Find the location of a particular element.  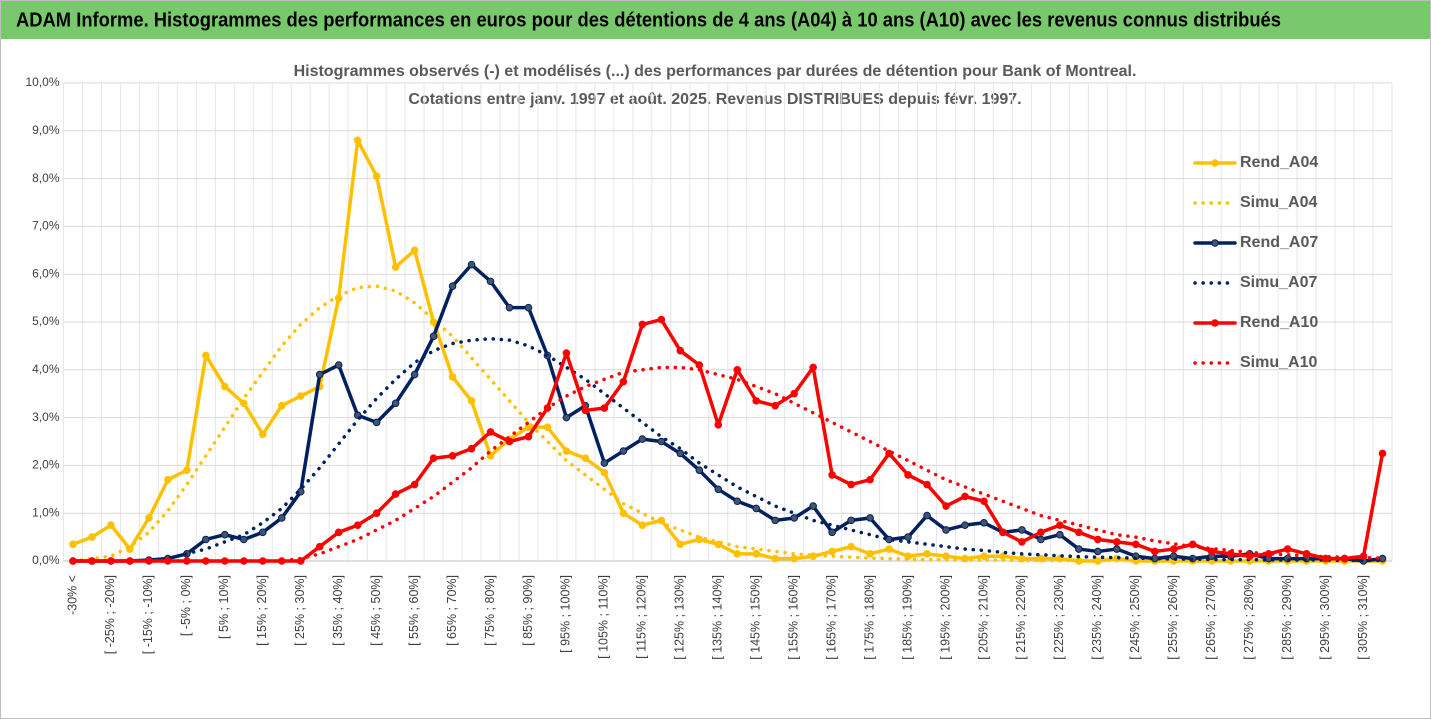

x-tick-label: [ -25% ; -20%] is located at coordinates (110, 614).